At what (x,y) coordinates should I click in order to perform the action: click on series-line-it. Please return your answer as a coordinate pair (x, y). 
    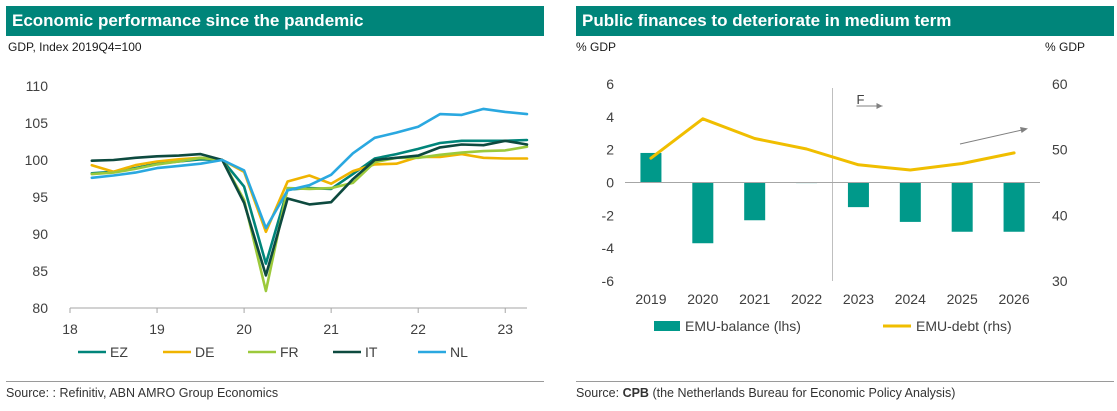
    Looking at the image, I should click on (309, 208).